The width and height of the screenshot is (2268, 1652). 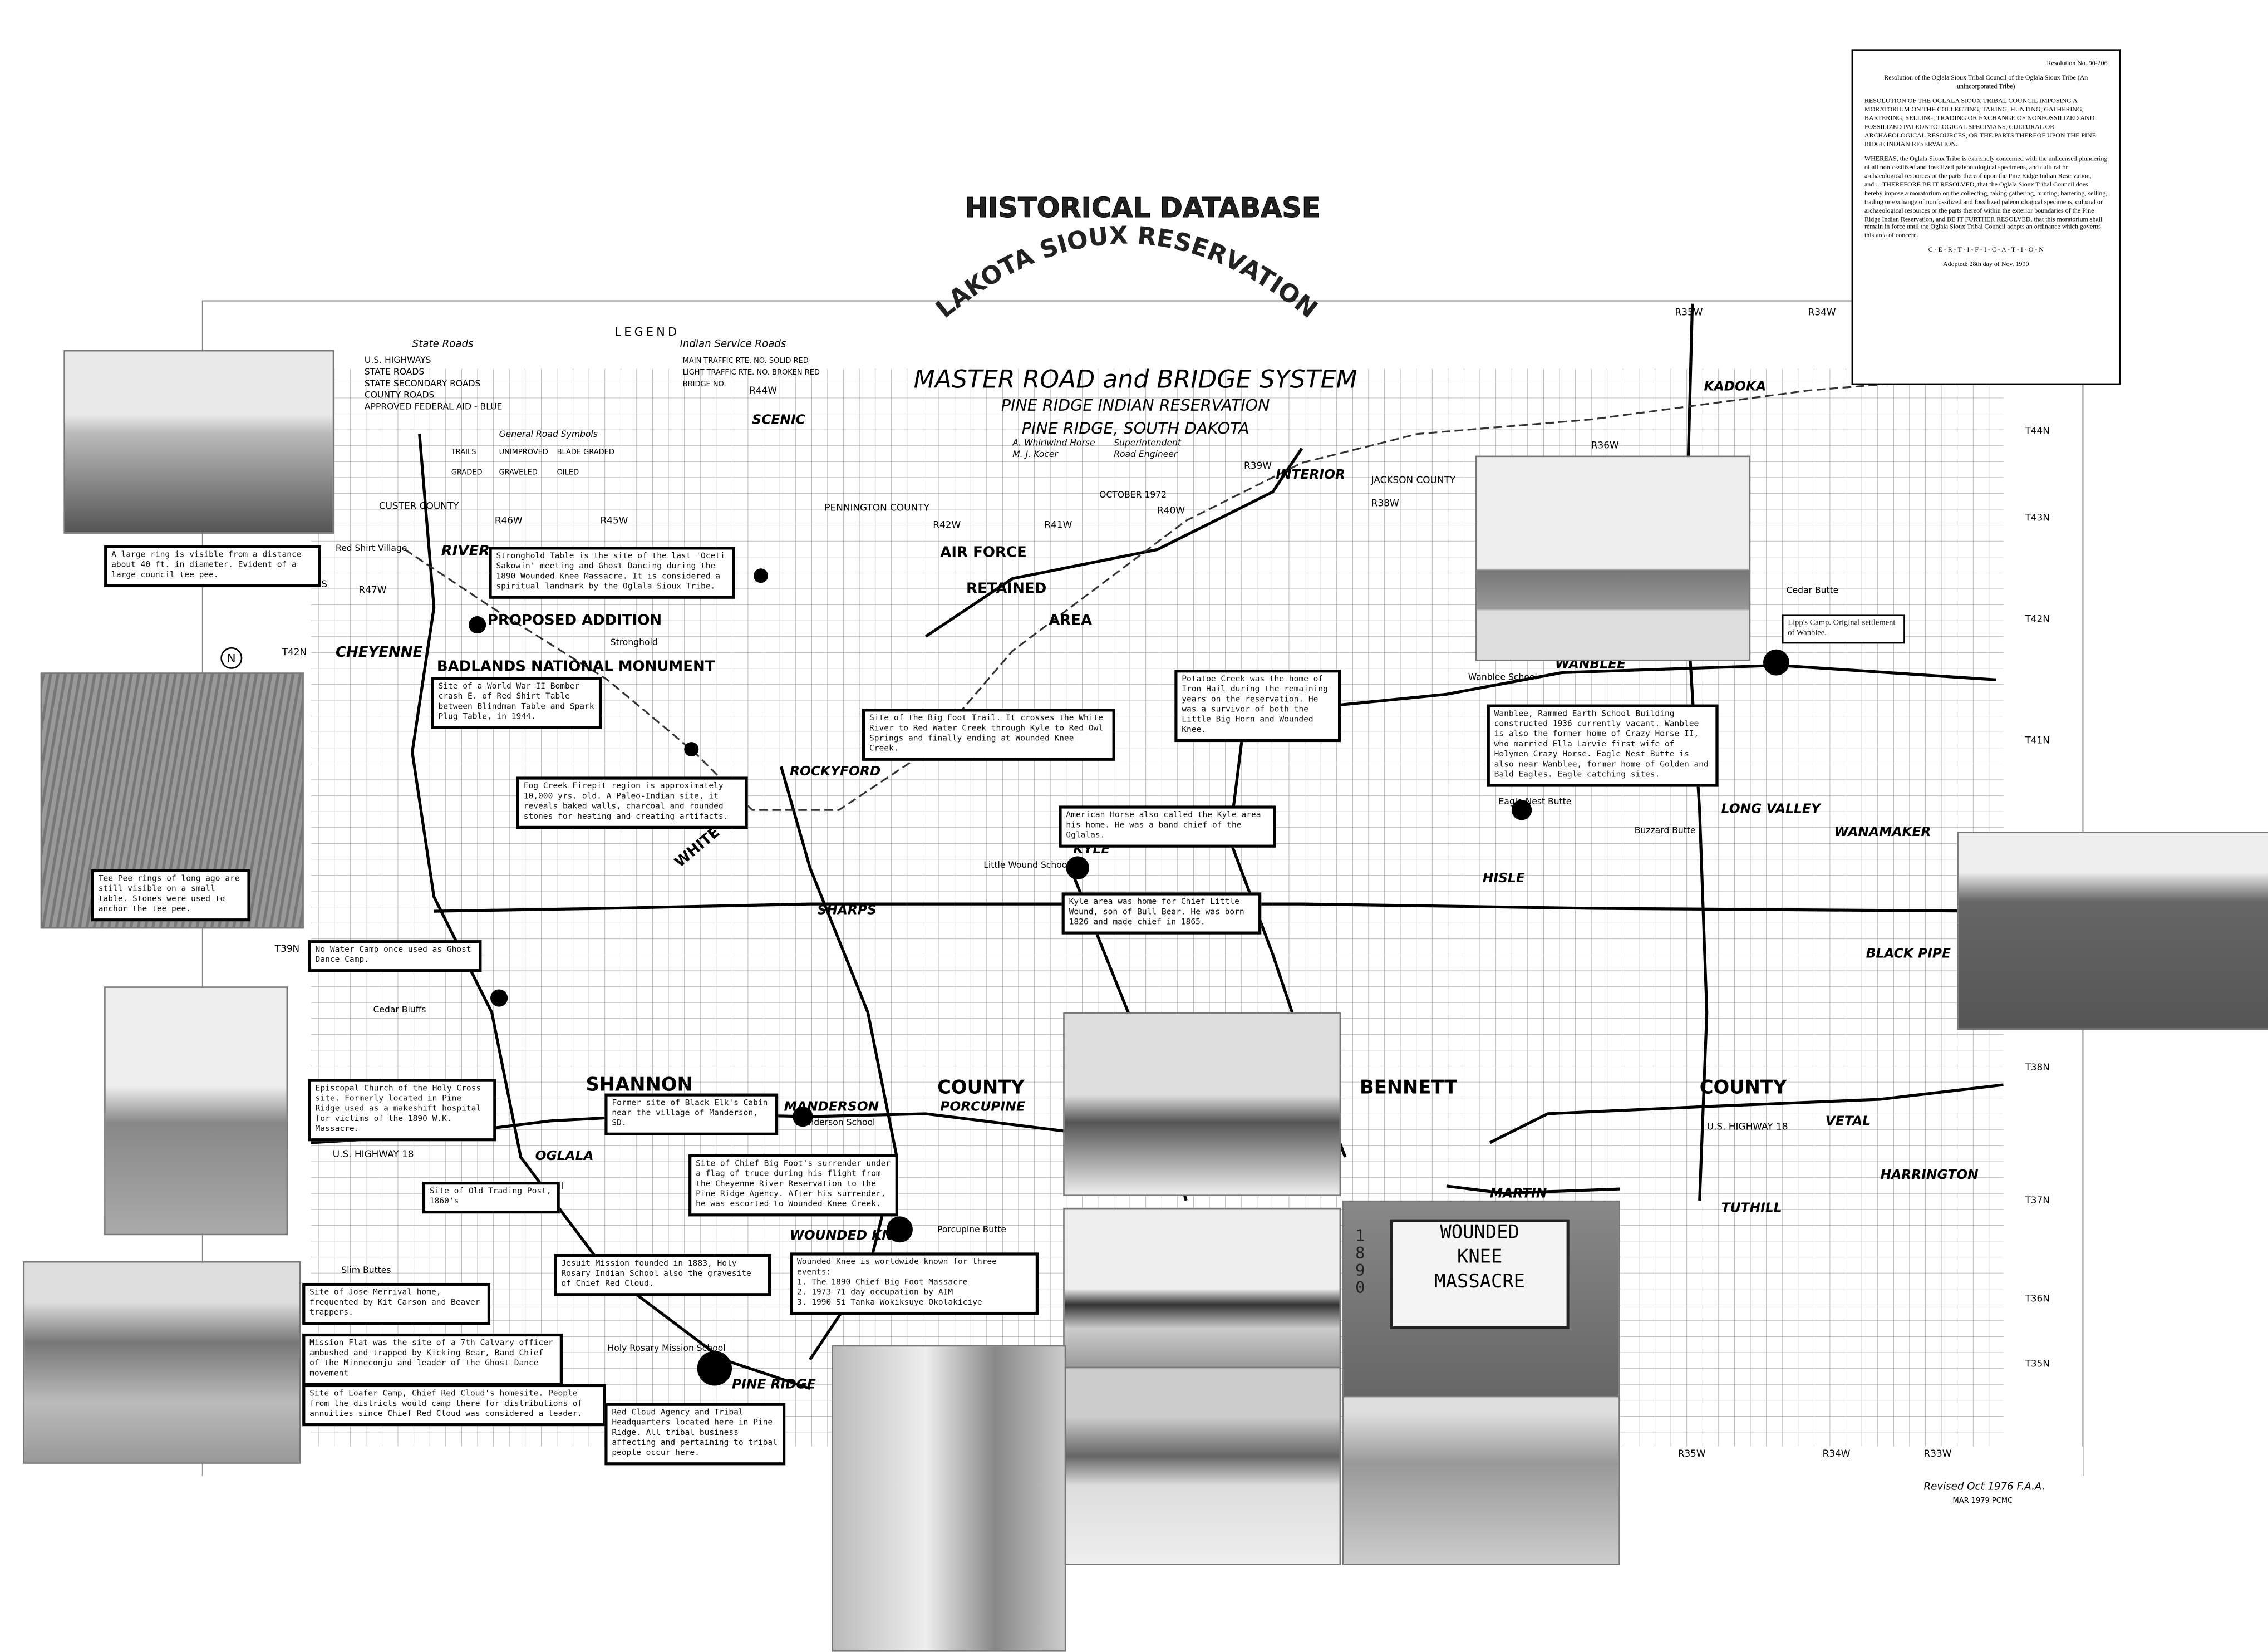 What do you see at coordinates (1480, 1274) in the screenshot?
I see `sign: WOUNDED KNEE MASSACRE` at bounding box center [1480, 1274].